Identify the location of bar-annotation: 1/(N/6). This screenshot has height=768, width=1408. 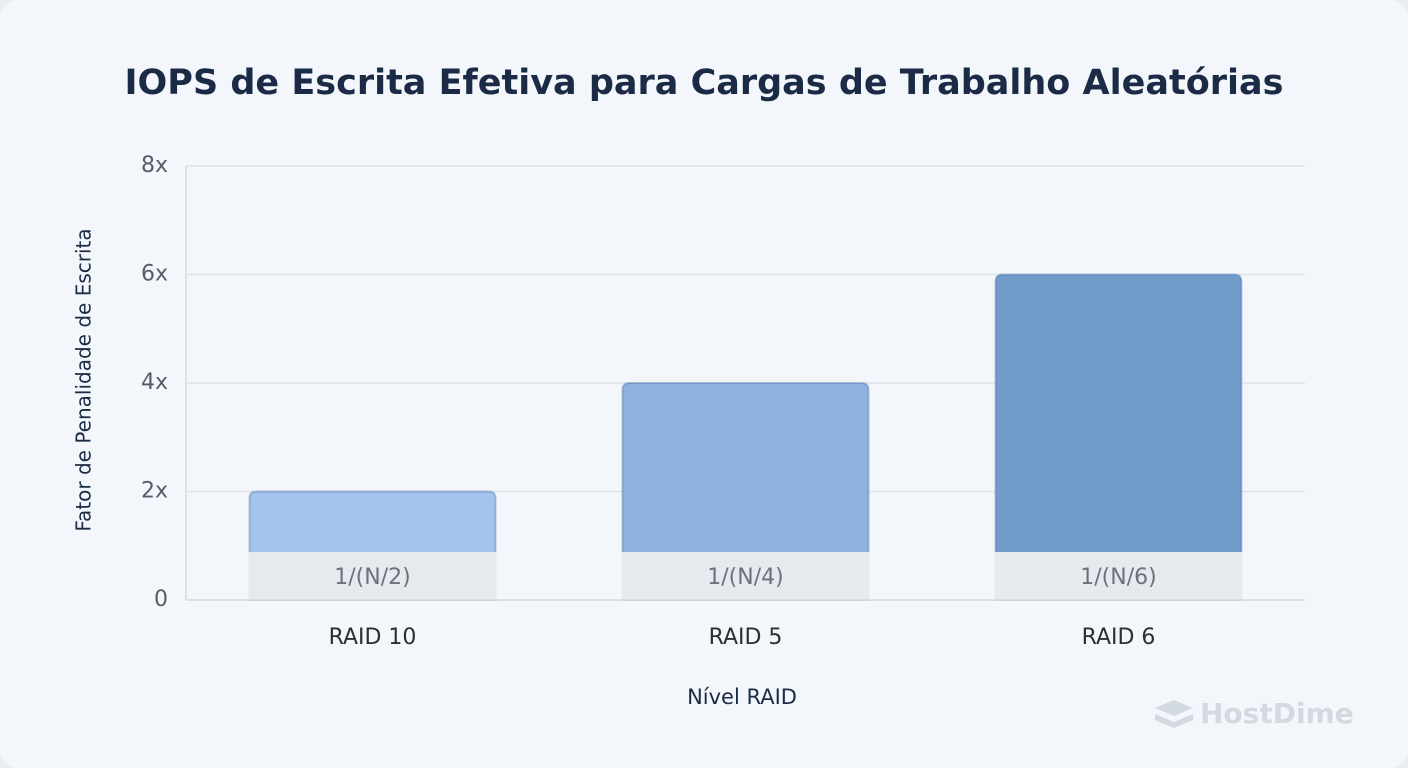
(1118, 577).